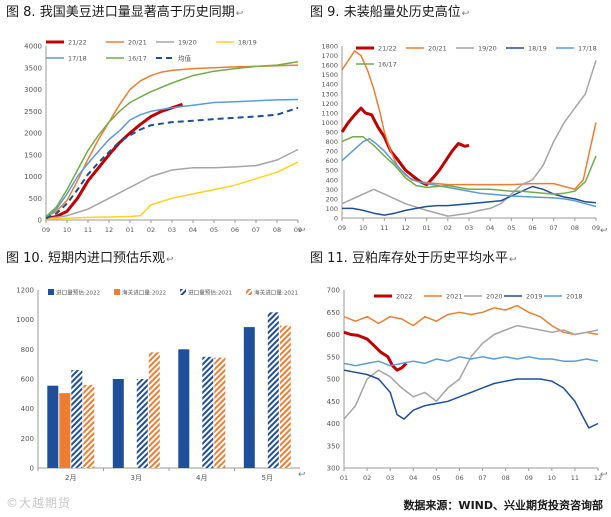 The image size is (611, 517). What do you see at coordinates (325, 12) in the screenshot?
I see `figure-label: 图 9.` at bounding box center [325, 12].